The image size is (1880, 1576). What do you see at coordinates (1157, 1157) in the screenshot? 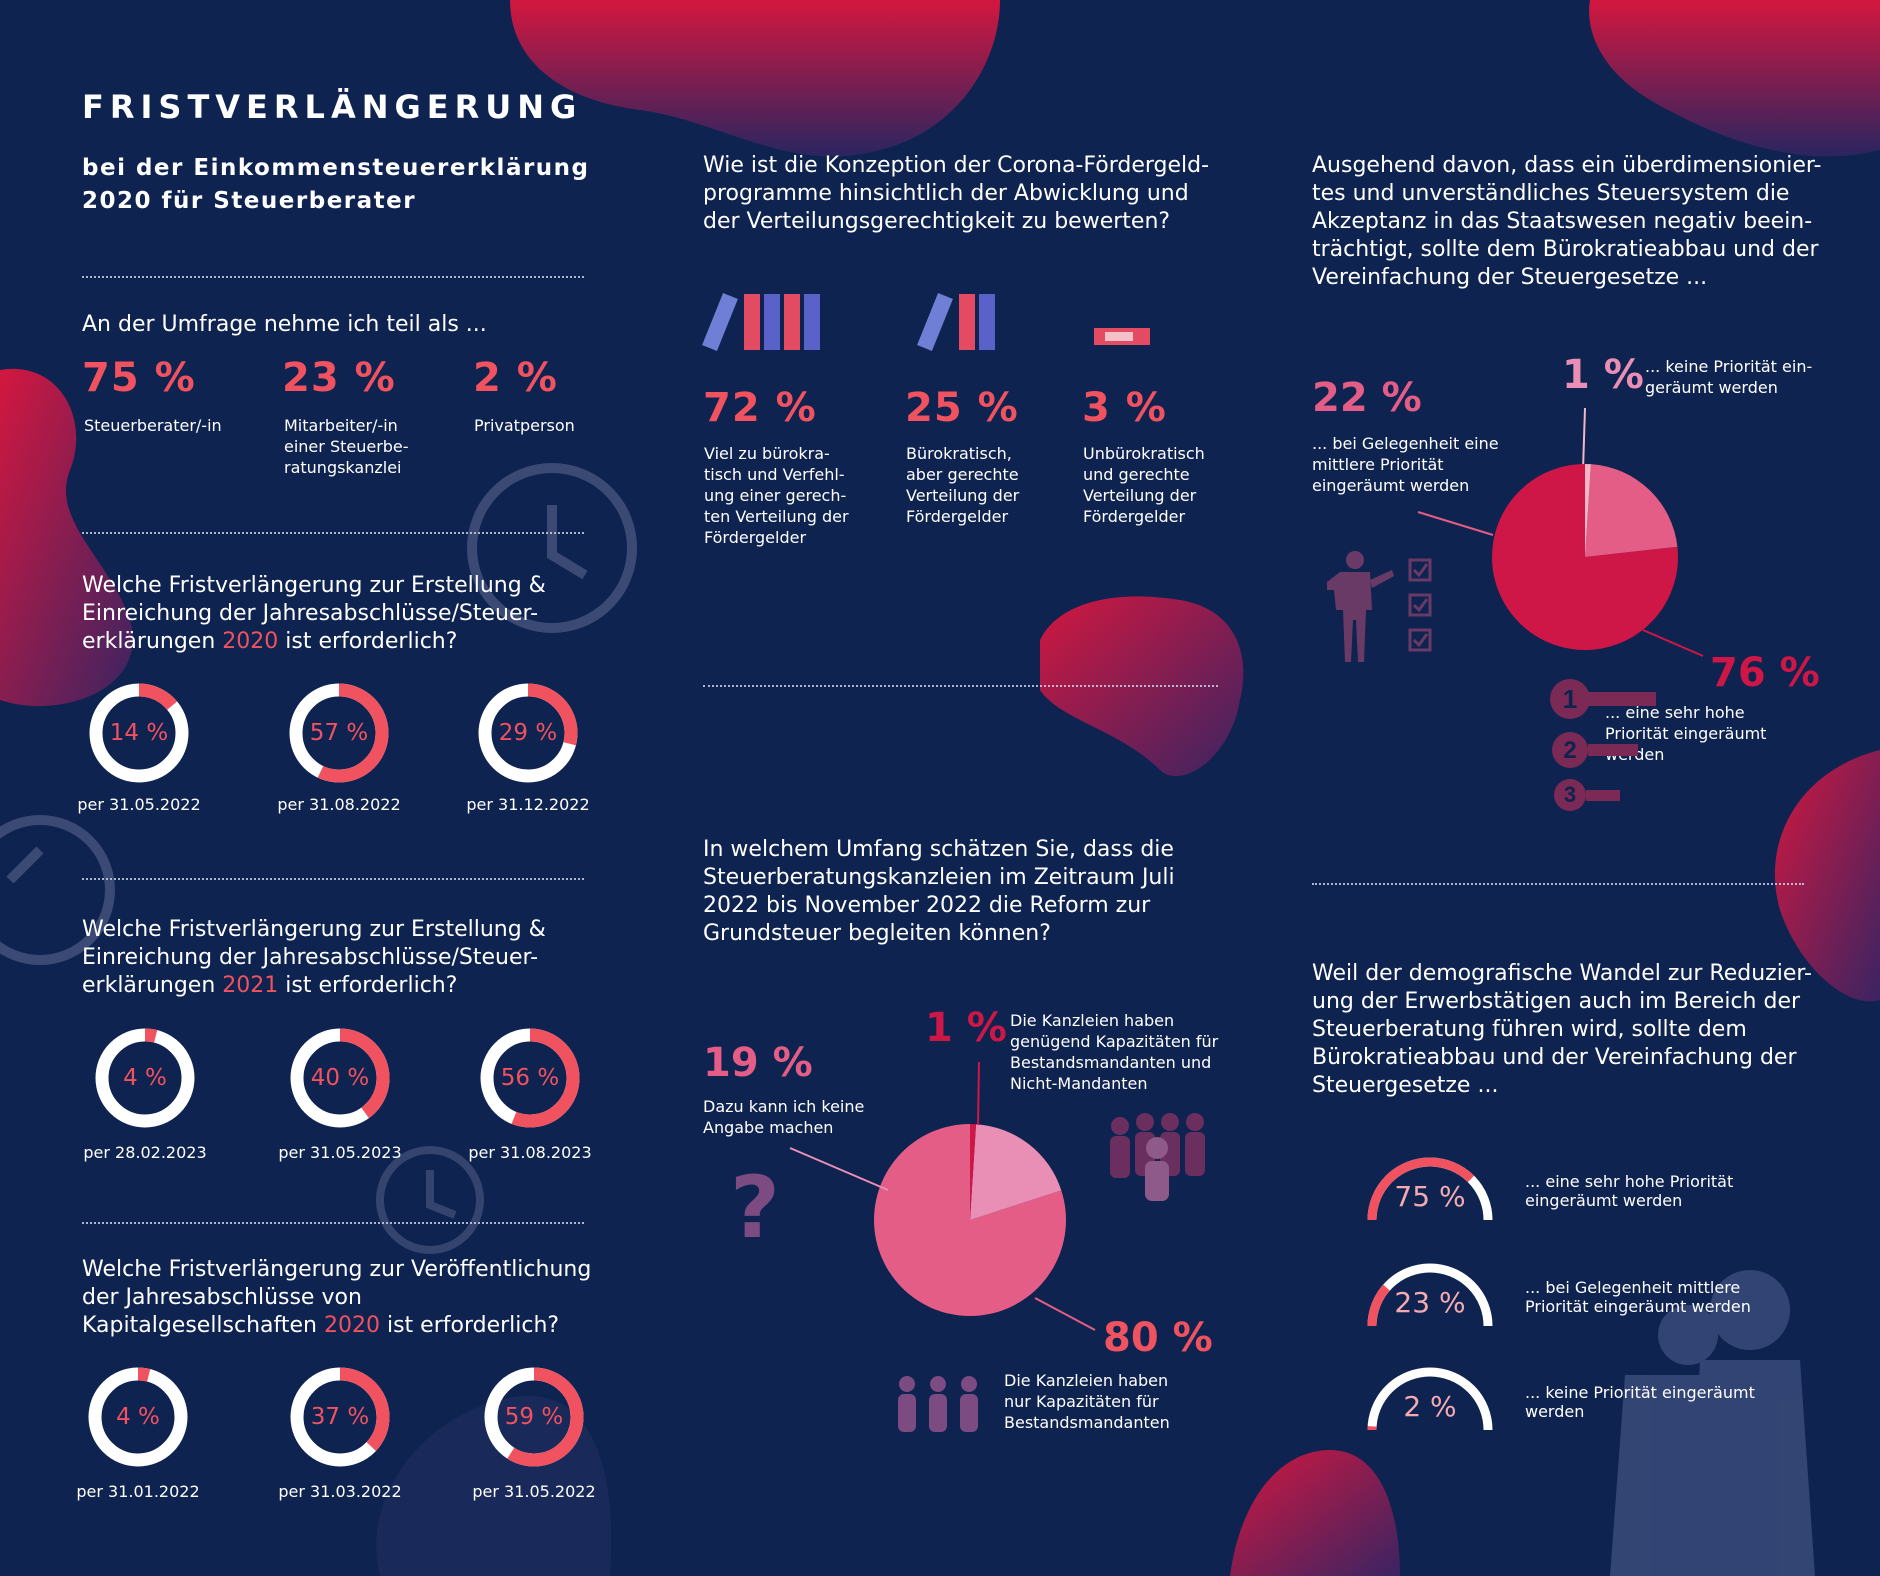
I see `crowd-icon` at bounding box center [1157, 1157].